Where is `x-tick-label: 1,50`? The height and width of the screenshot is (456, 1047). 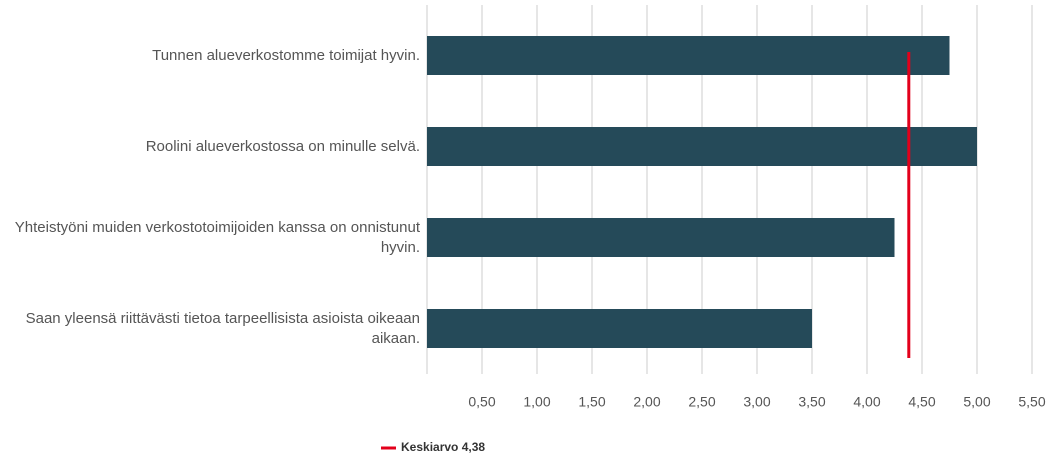
x-tick-label: 1,50 is located at coordinates (591, 402).